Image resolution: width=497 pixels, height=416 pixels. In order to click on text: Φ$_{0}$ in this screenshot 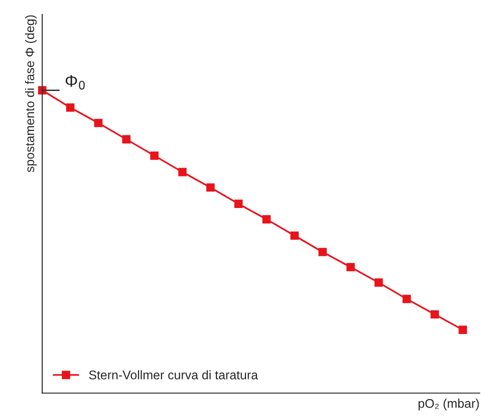, I will do `click(75, 82)`.